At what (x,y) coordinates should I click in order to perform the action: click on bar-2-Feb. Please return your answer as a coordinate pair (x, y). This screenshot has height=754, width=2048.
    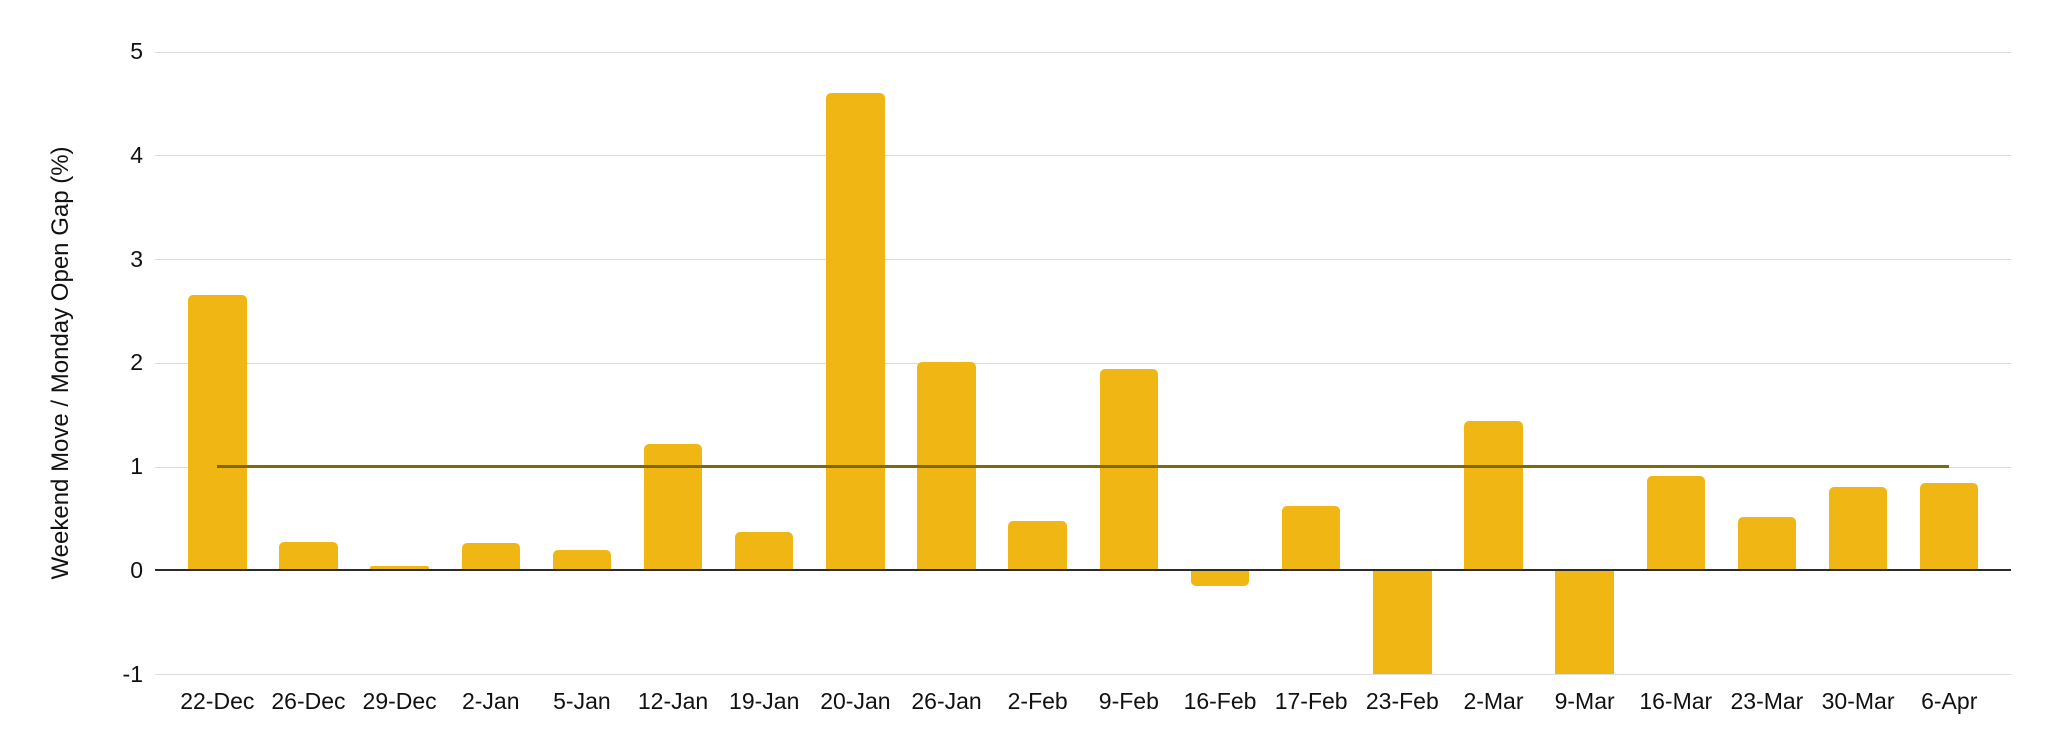
    Looking at the image, I should click on (1037, 545).